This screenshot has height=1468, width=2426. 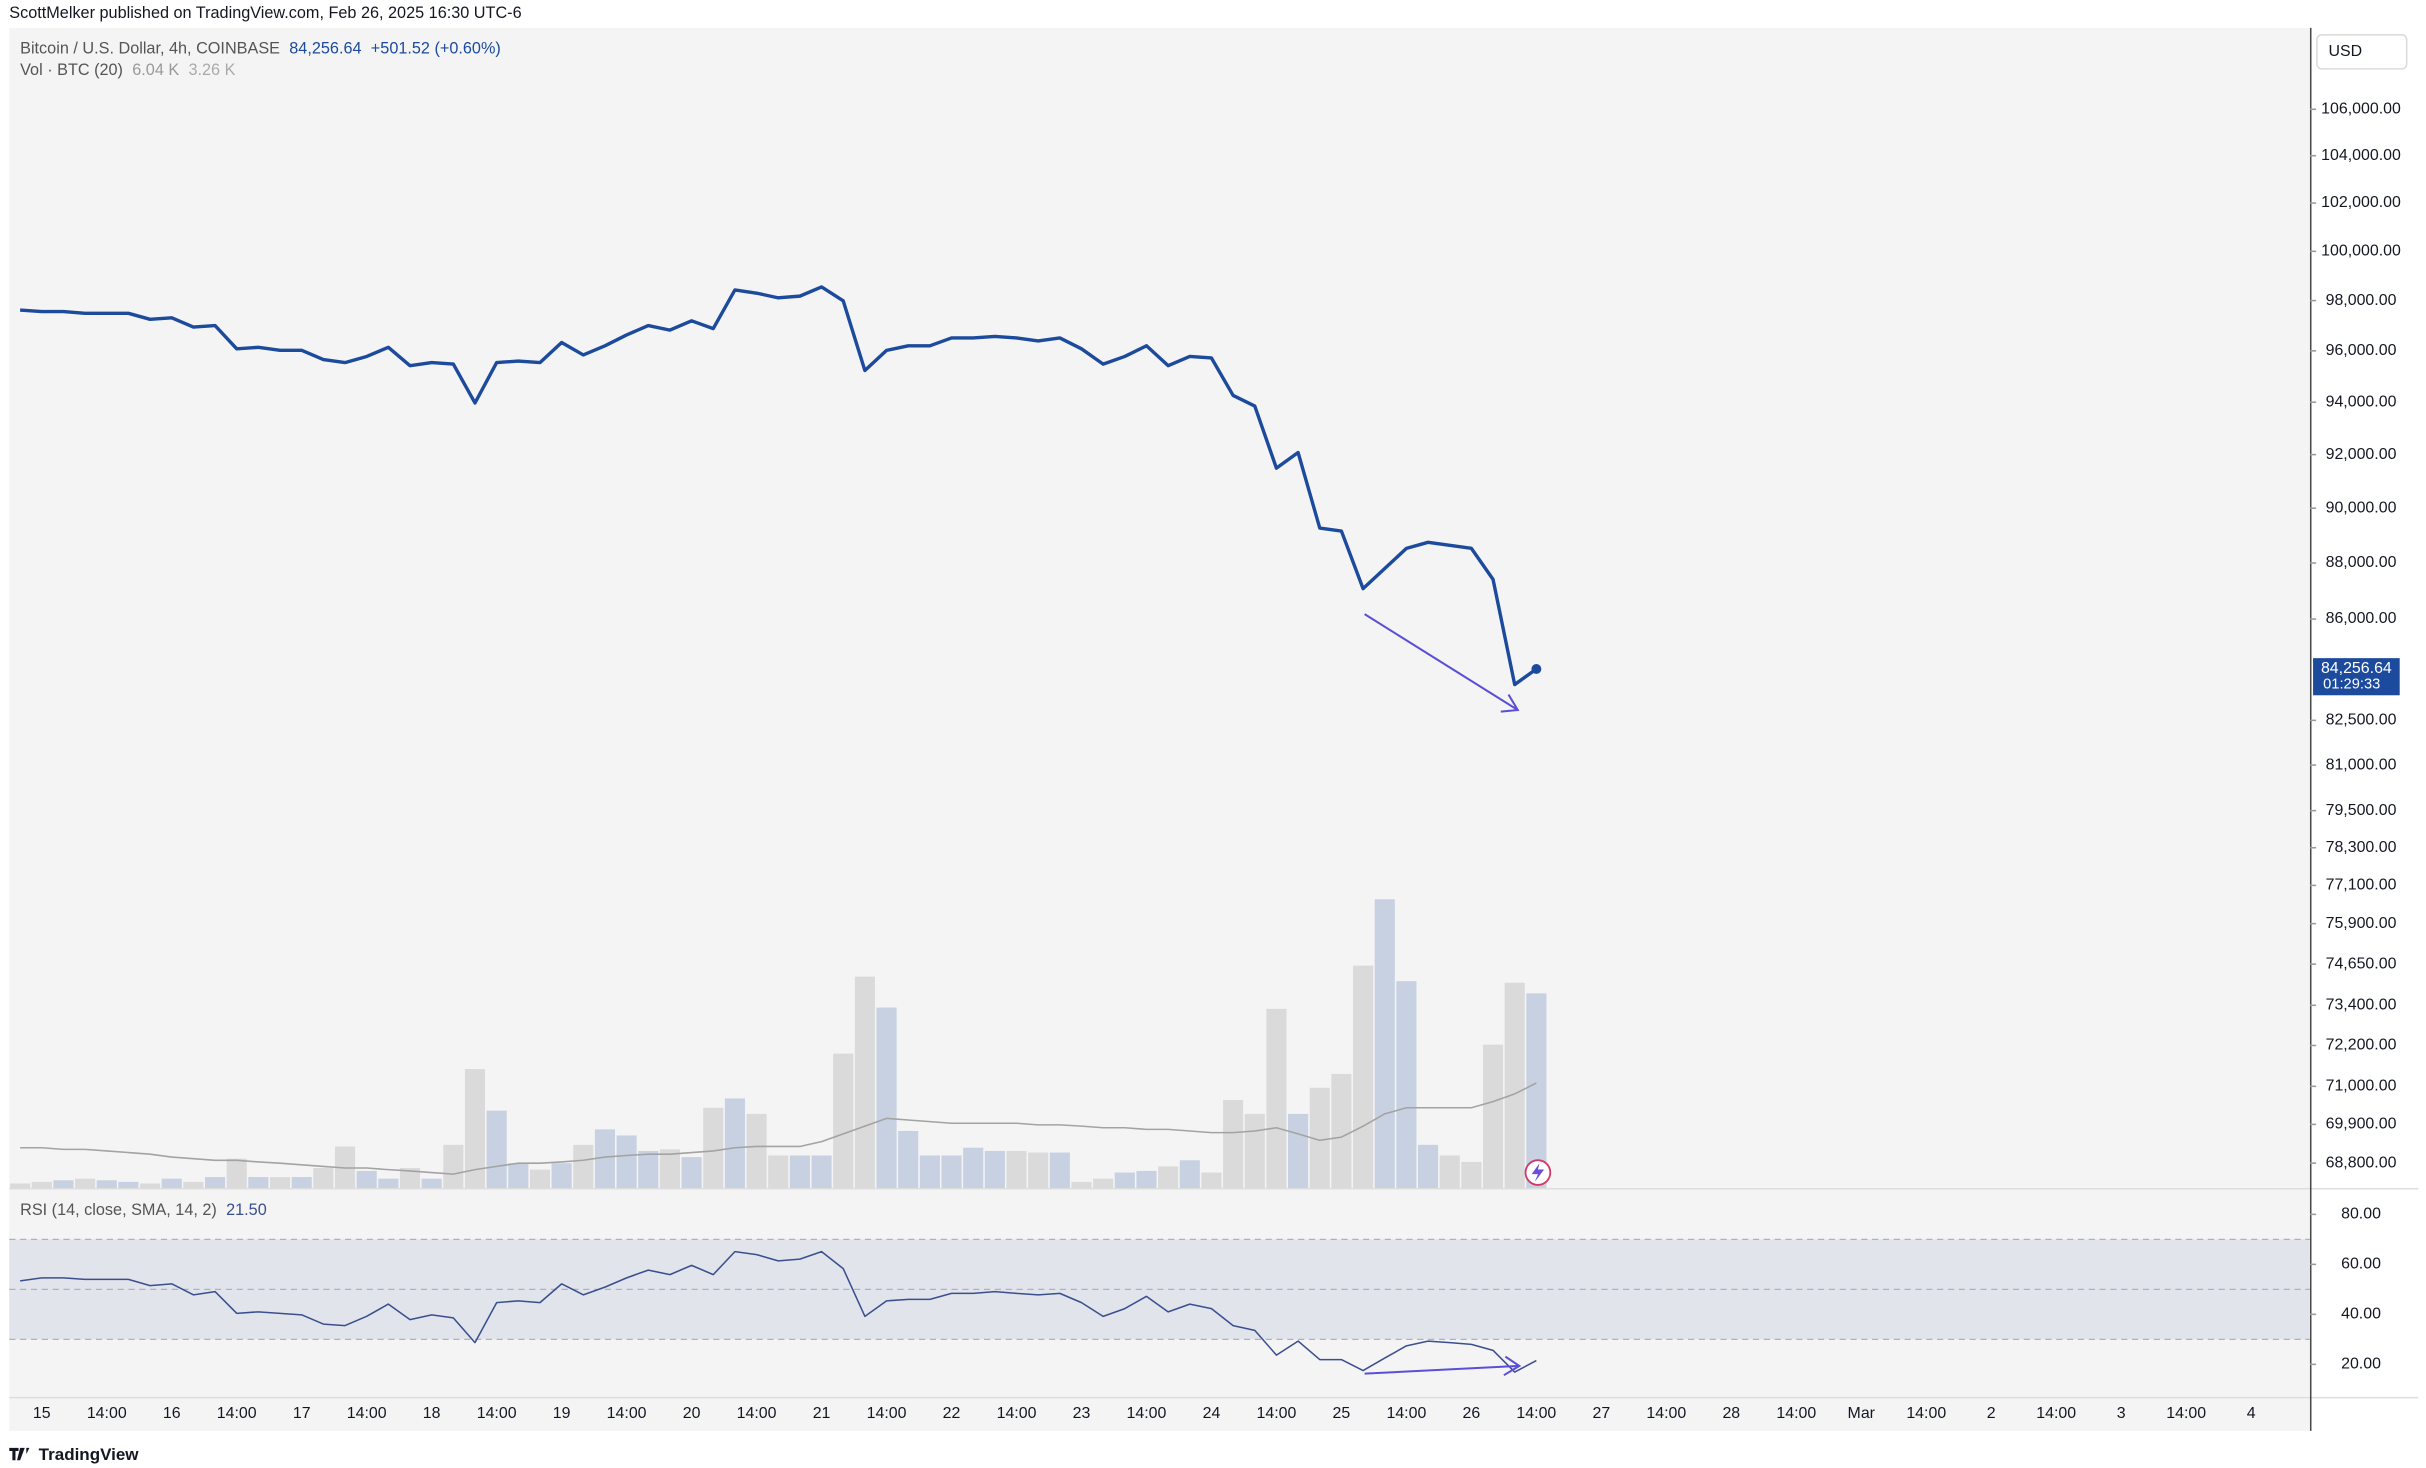 What do you see at coordinates (71, 70) in the screenshot?
I see `volume-title: Vol · BTC (20)` at bounding box center [71, 70].